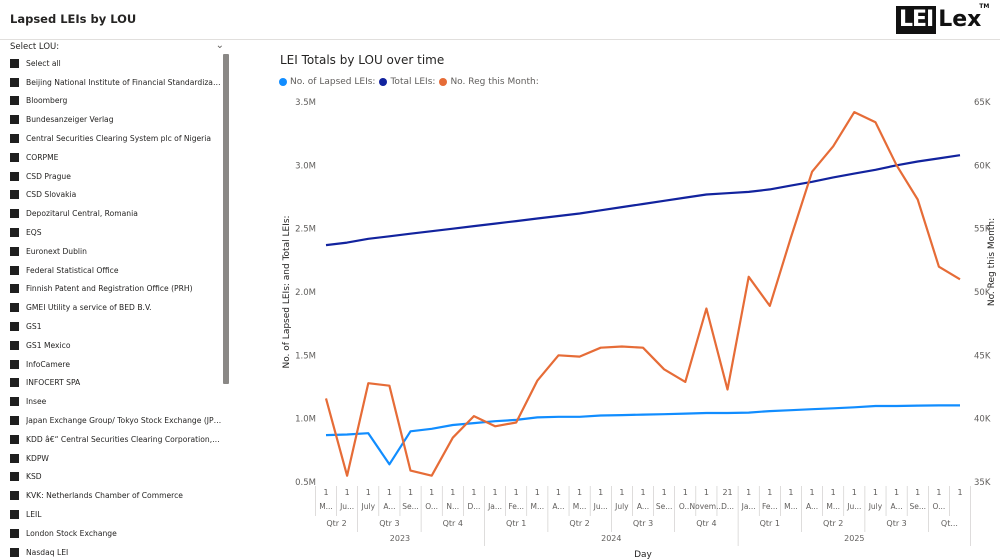 The width and height of the screenshot is (1000, 560). I want to click on slicer-item: Bloomberg, so click(116, 101).